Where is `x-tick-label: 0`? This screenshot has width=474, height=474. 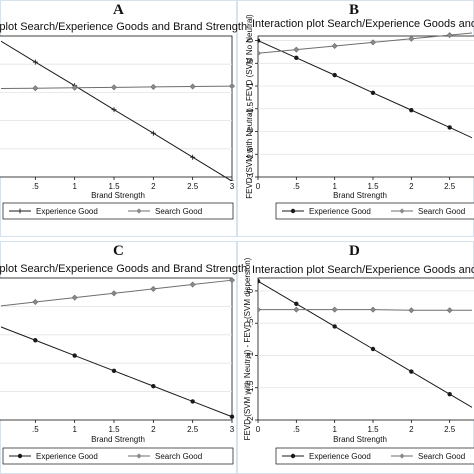 x-tick-label: 0 is located at coordinates (258, 429).